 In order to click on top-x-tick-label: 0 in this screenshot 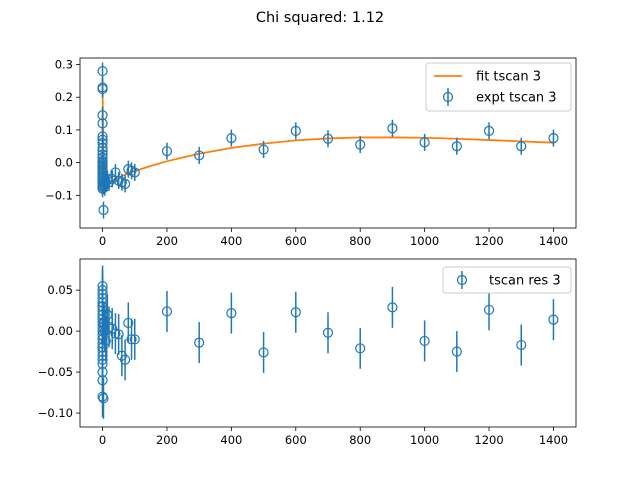, I will do `click(102, 241)`.